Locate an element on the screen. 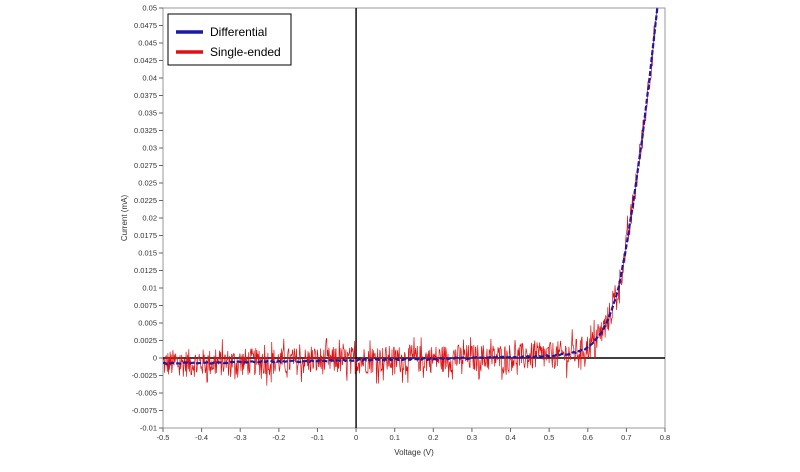 The image size is (800, 472). x-tick-label: -0.1 is located at coordinates (317, 437).